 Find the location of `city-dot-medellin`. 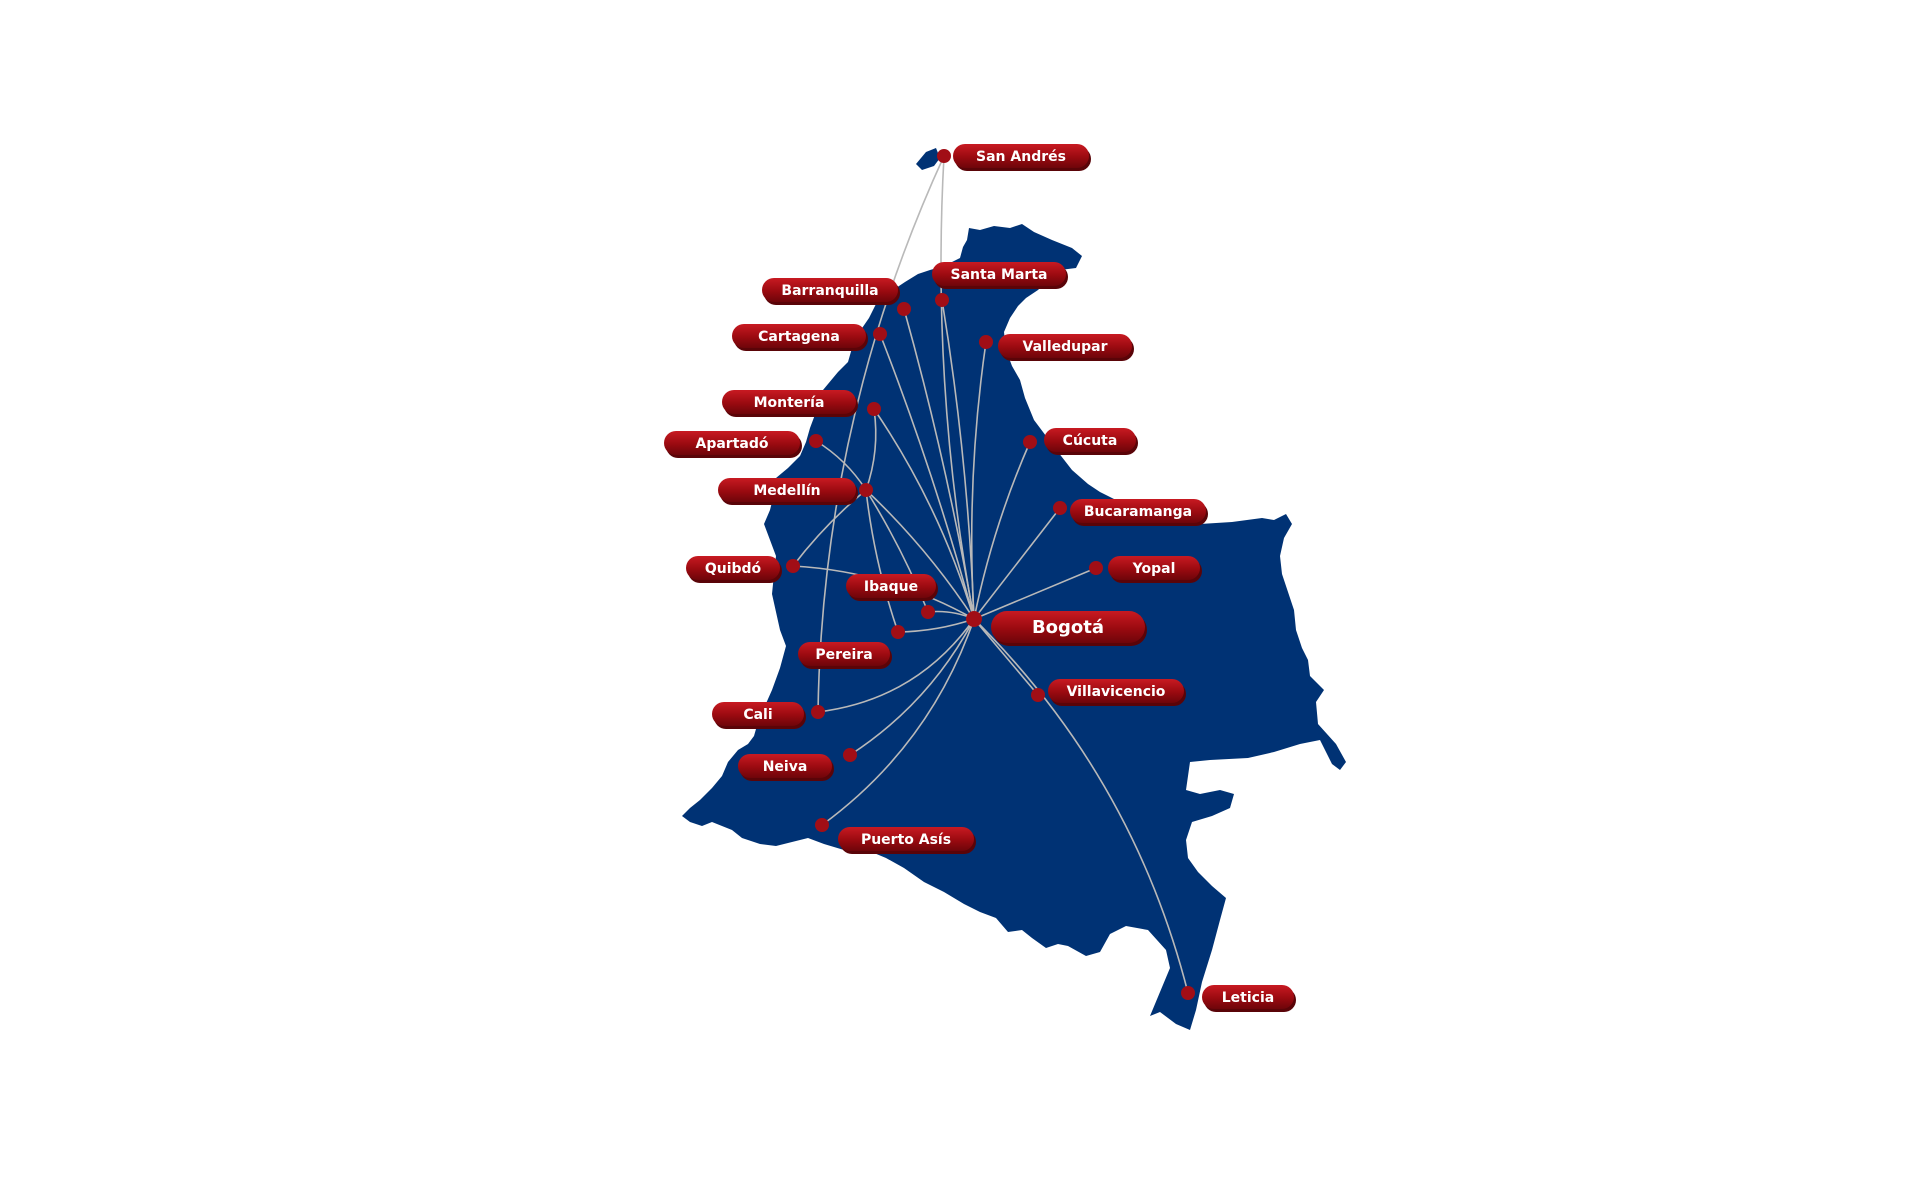

city-dot-medellin is located at coordinates (866, 490).